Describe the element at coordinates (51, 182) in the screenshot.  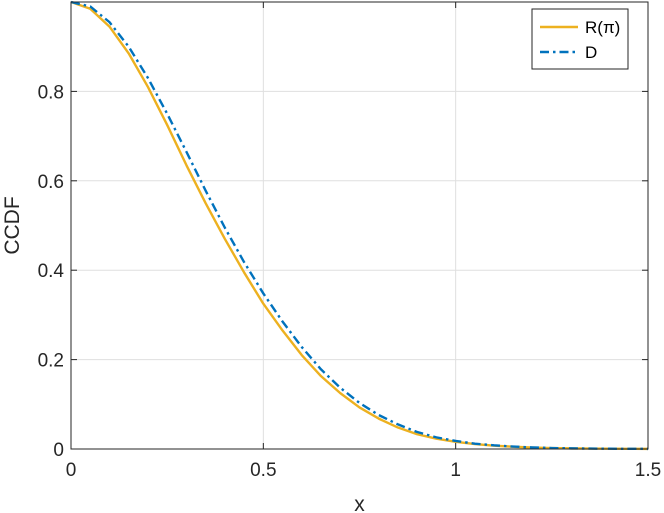
I see `y-tick-label: 0.6` at that location.